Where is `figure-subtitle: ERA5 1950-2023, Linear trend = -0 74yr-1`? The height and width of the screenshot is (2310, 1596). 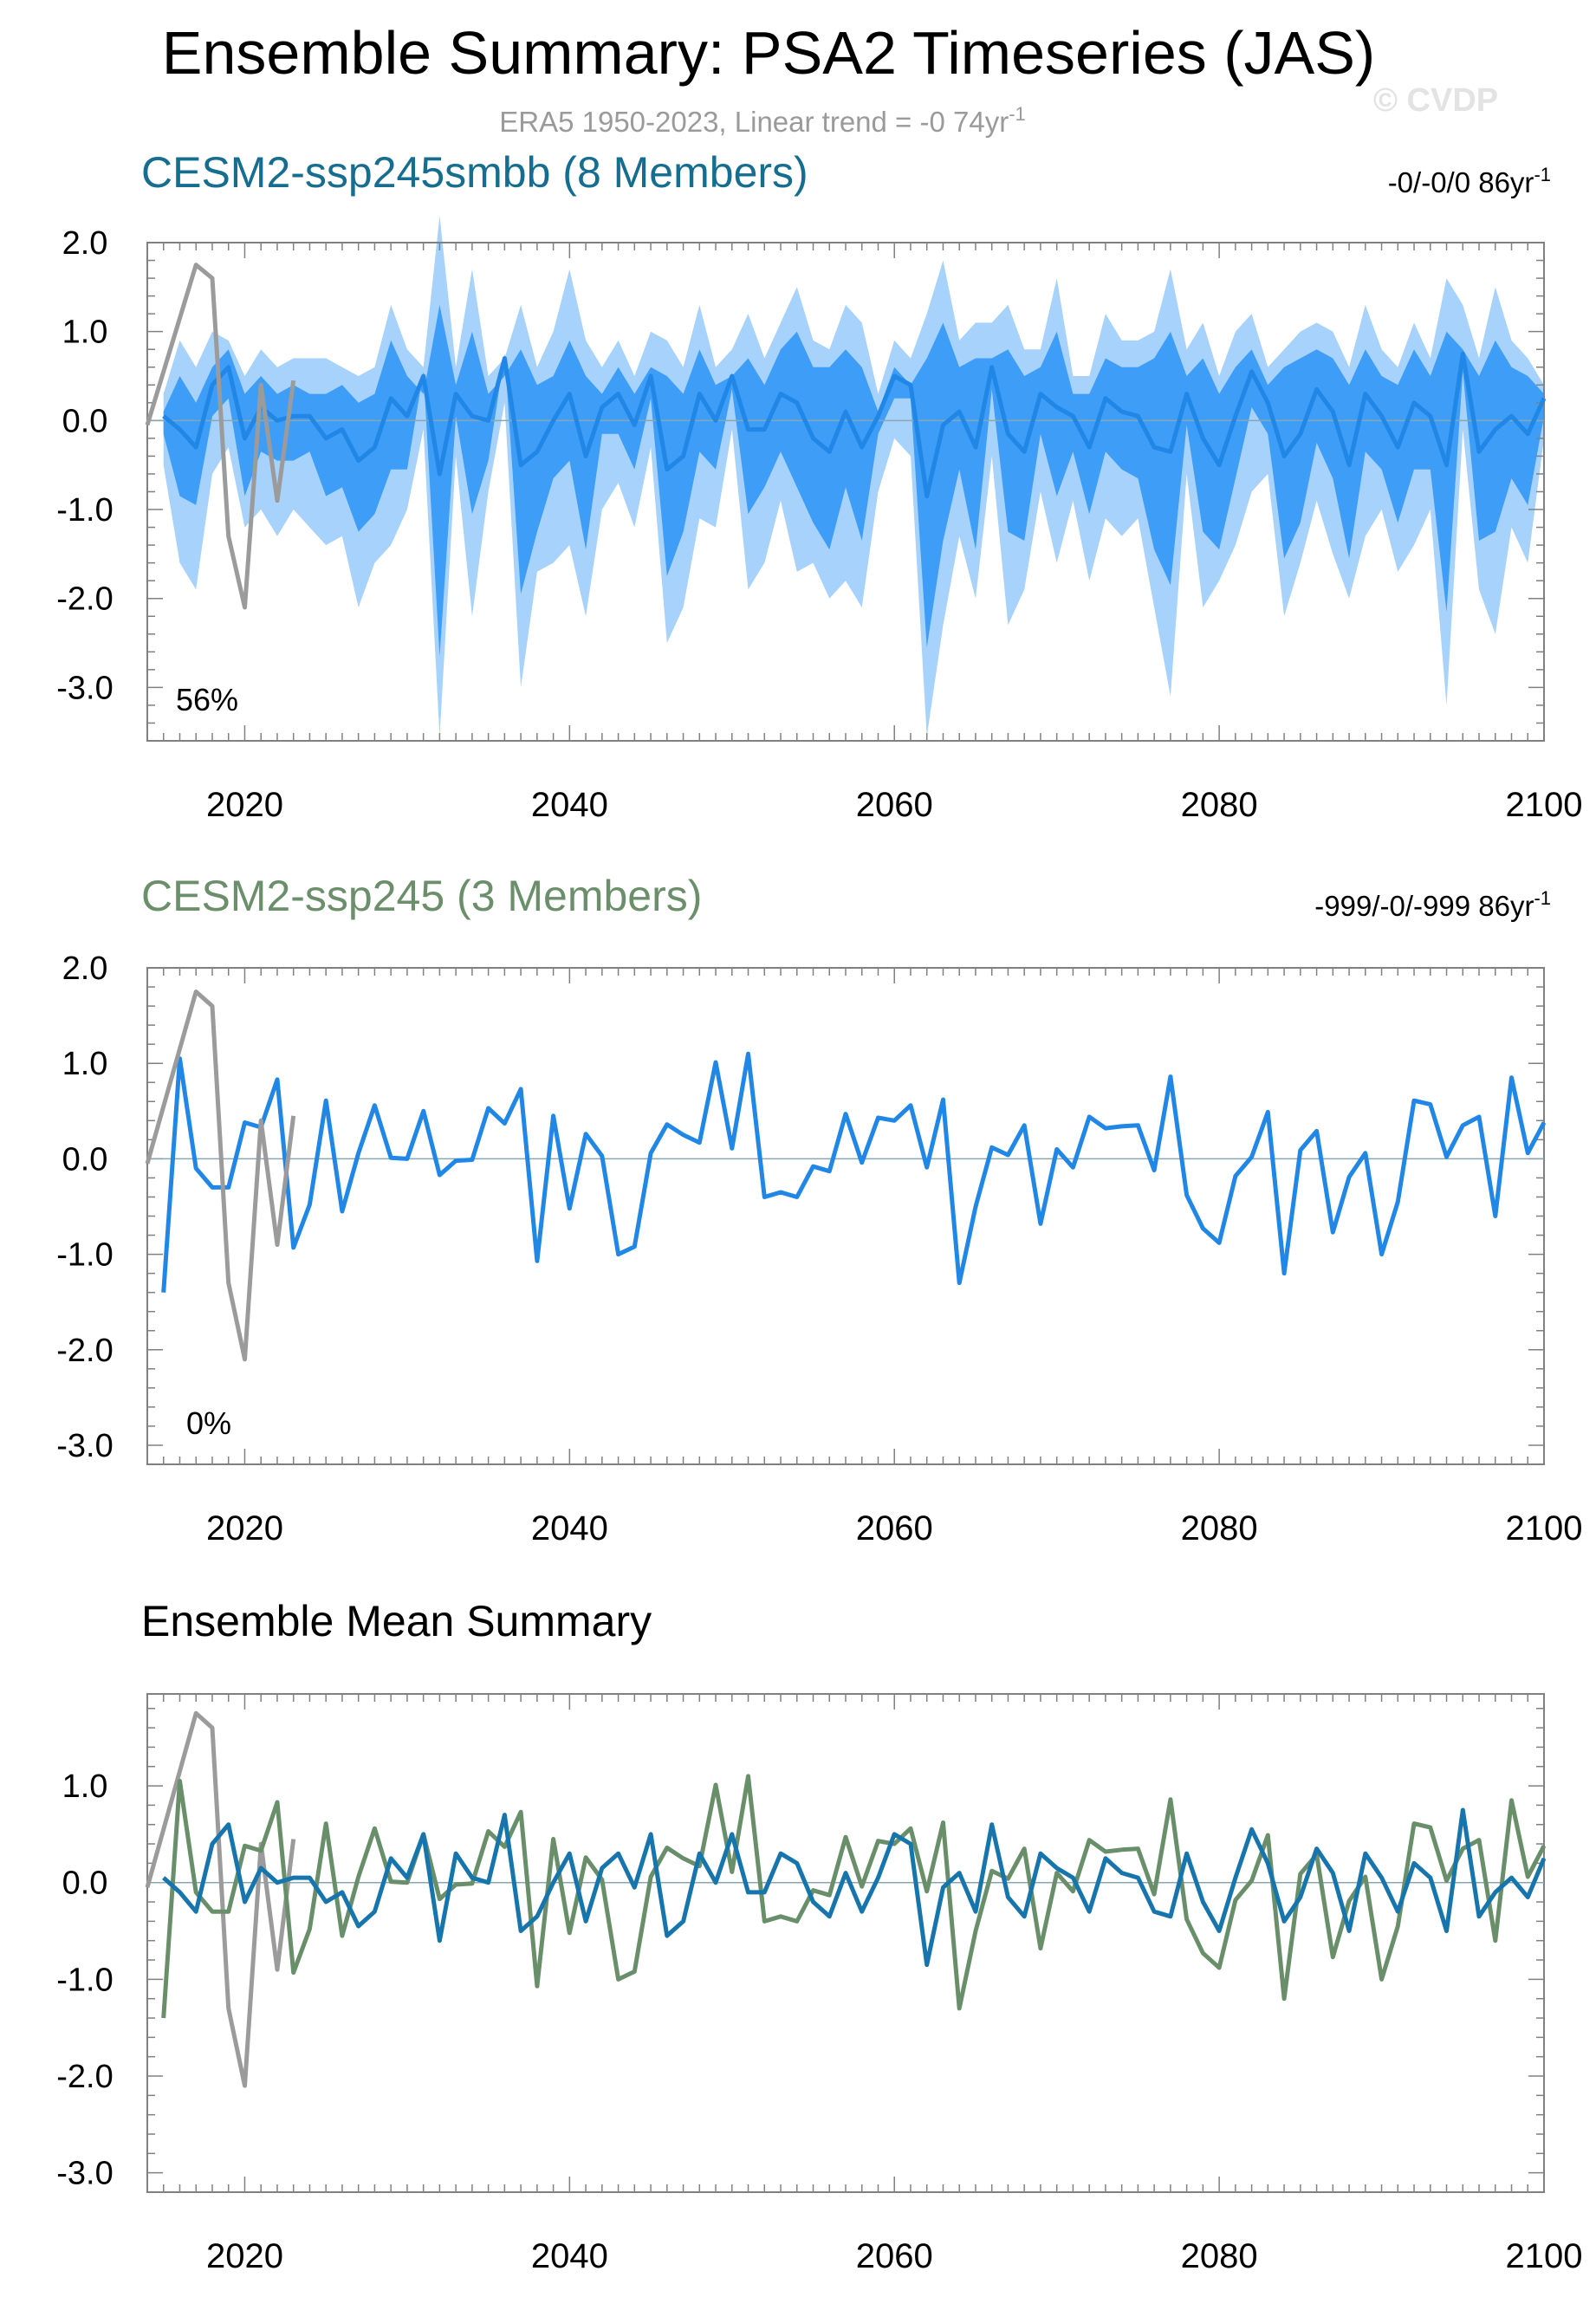
figure-subtitle: ERA5 1950-2023, Linear trend = -0 74yr-1 is located at coordinates (762, 120).